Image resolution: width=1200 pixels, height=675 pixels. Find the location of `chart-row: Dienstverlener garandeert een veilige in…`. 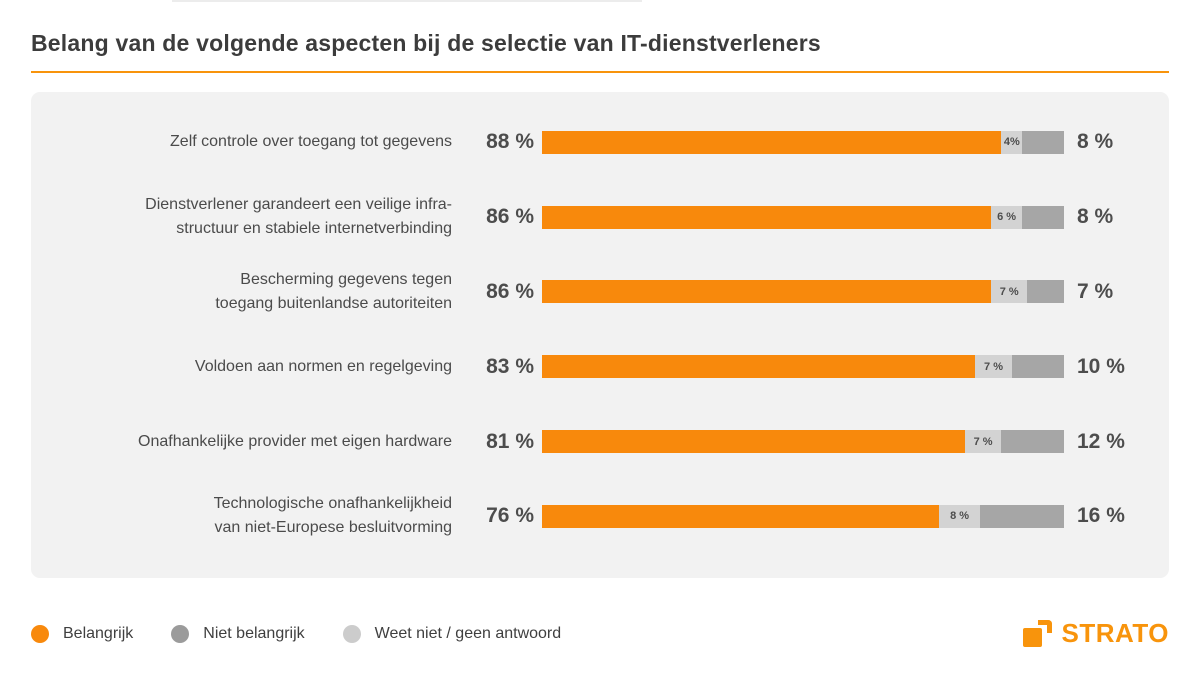

chart-row: Dienstverlener garandeert een veilige in… is located at coordinates (600, 217).